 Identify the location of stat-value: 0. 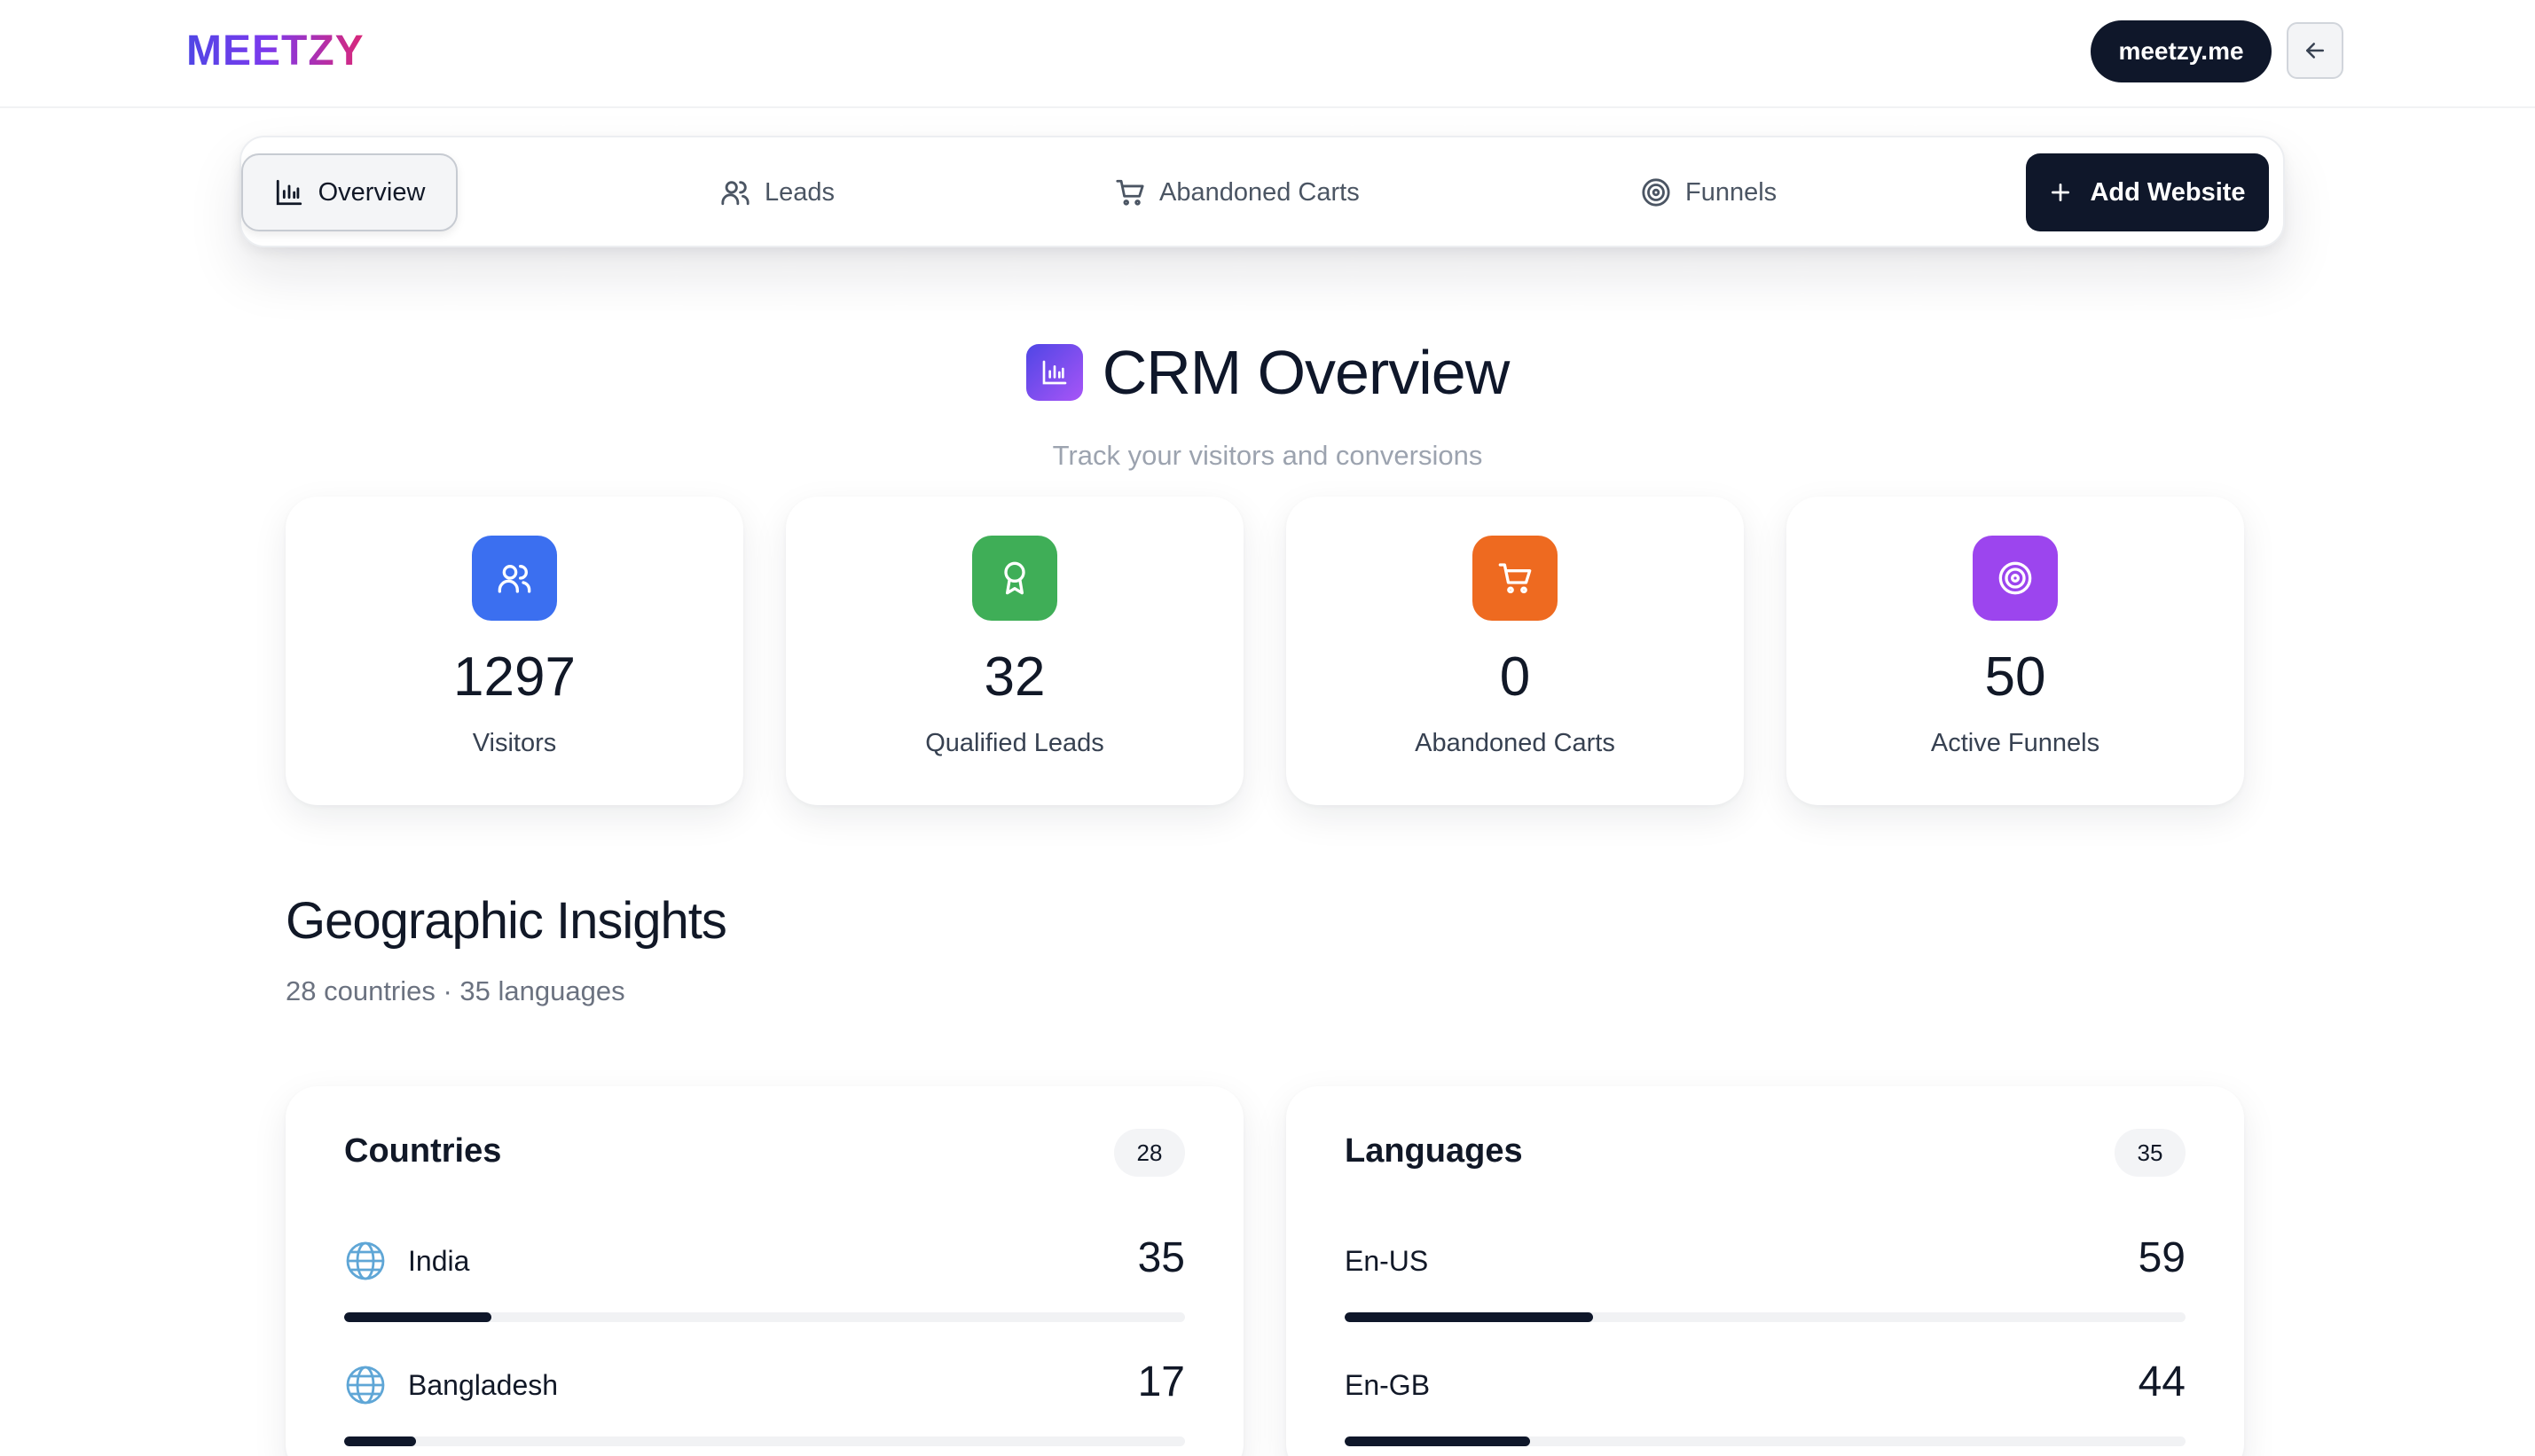
(1515, 677).